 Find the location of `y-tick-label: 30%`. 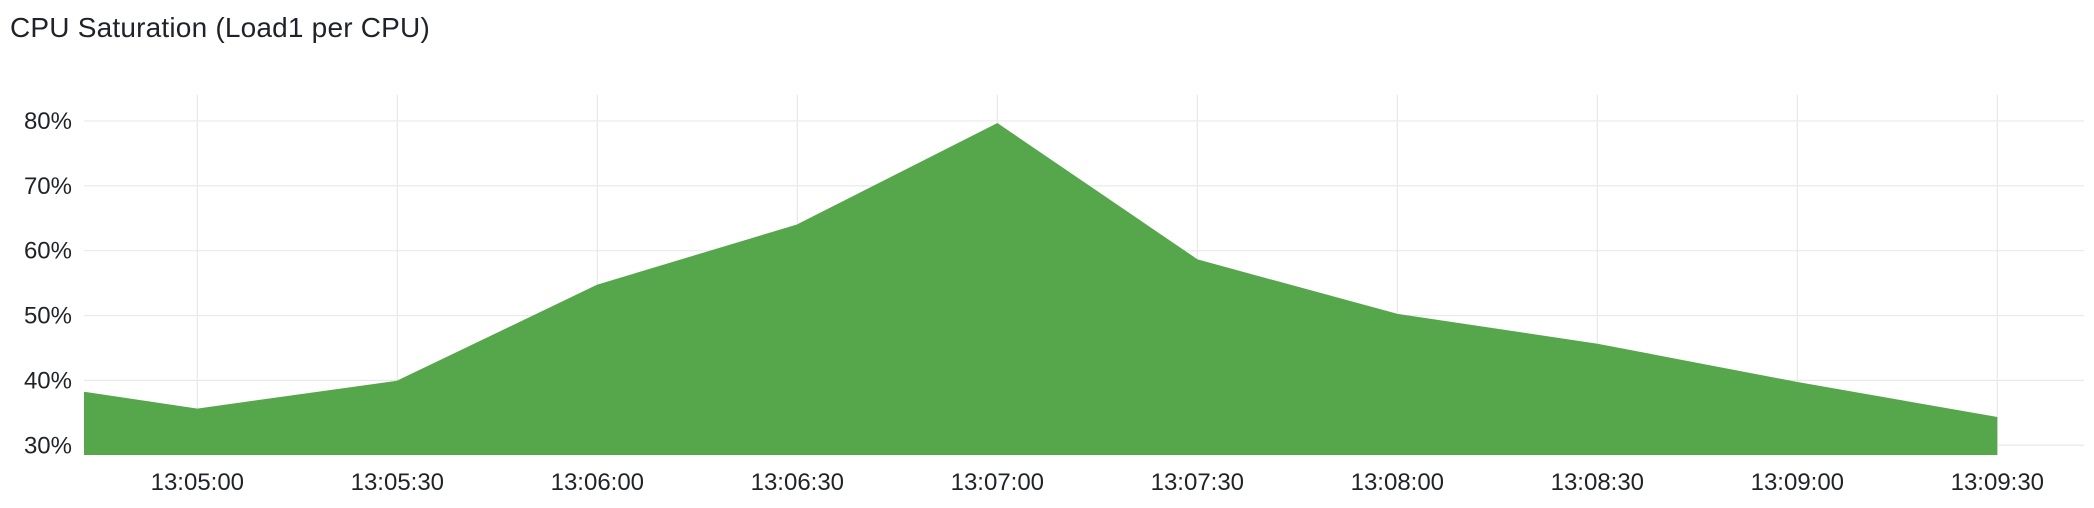

y-tick-label: 30% is located at coordinates (48, 445).